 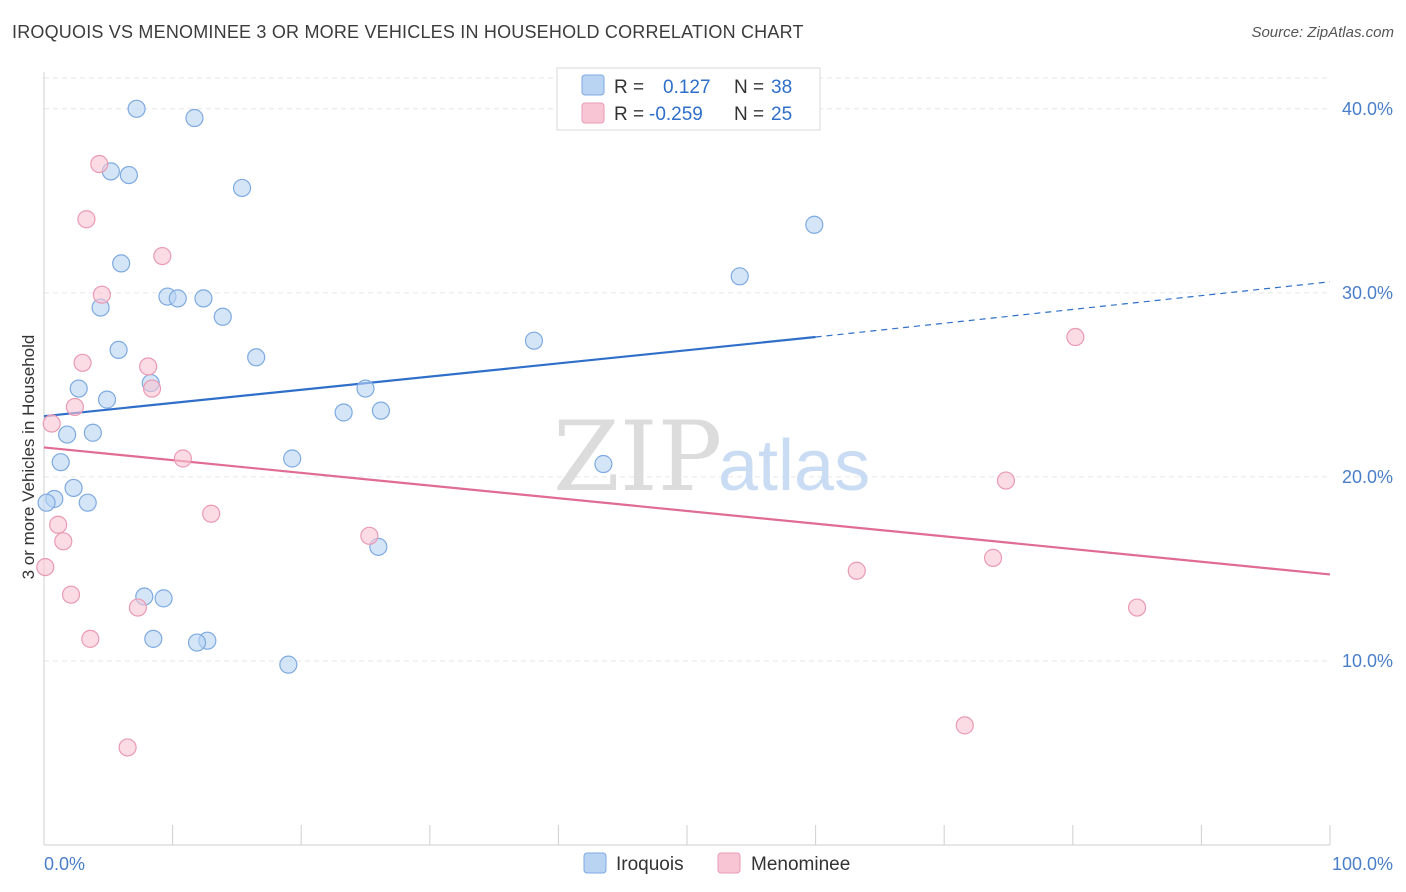 I want to click on legend-swatch-iroquois, so click(x=593, y=85).